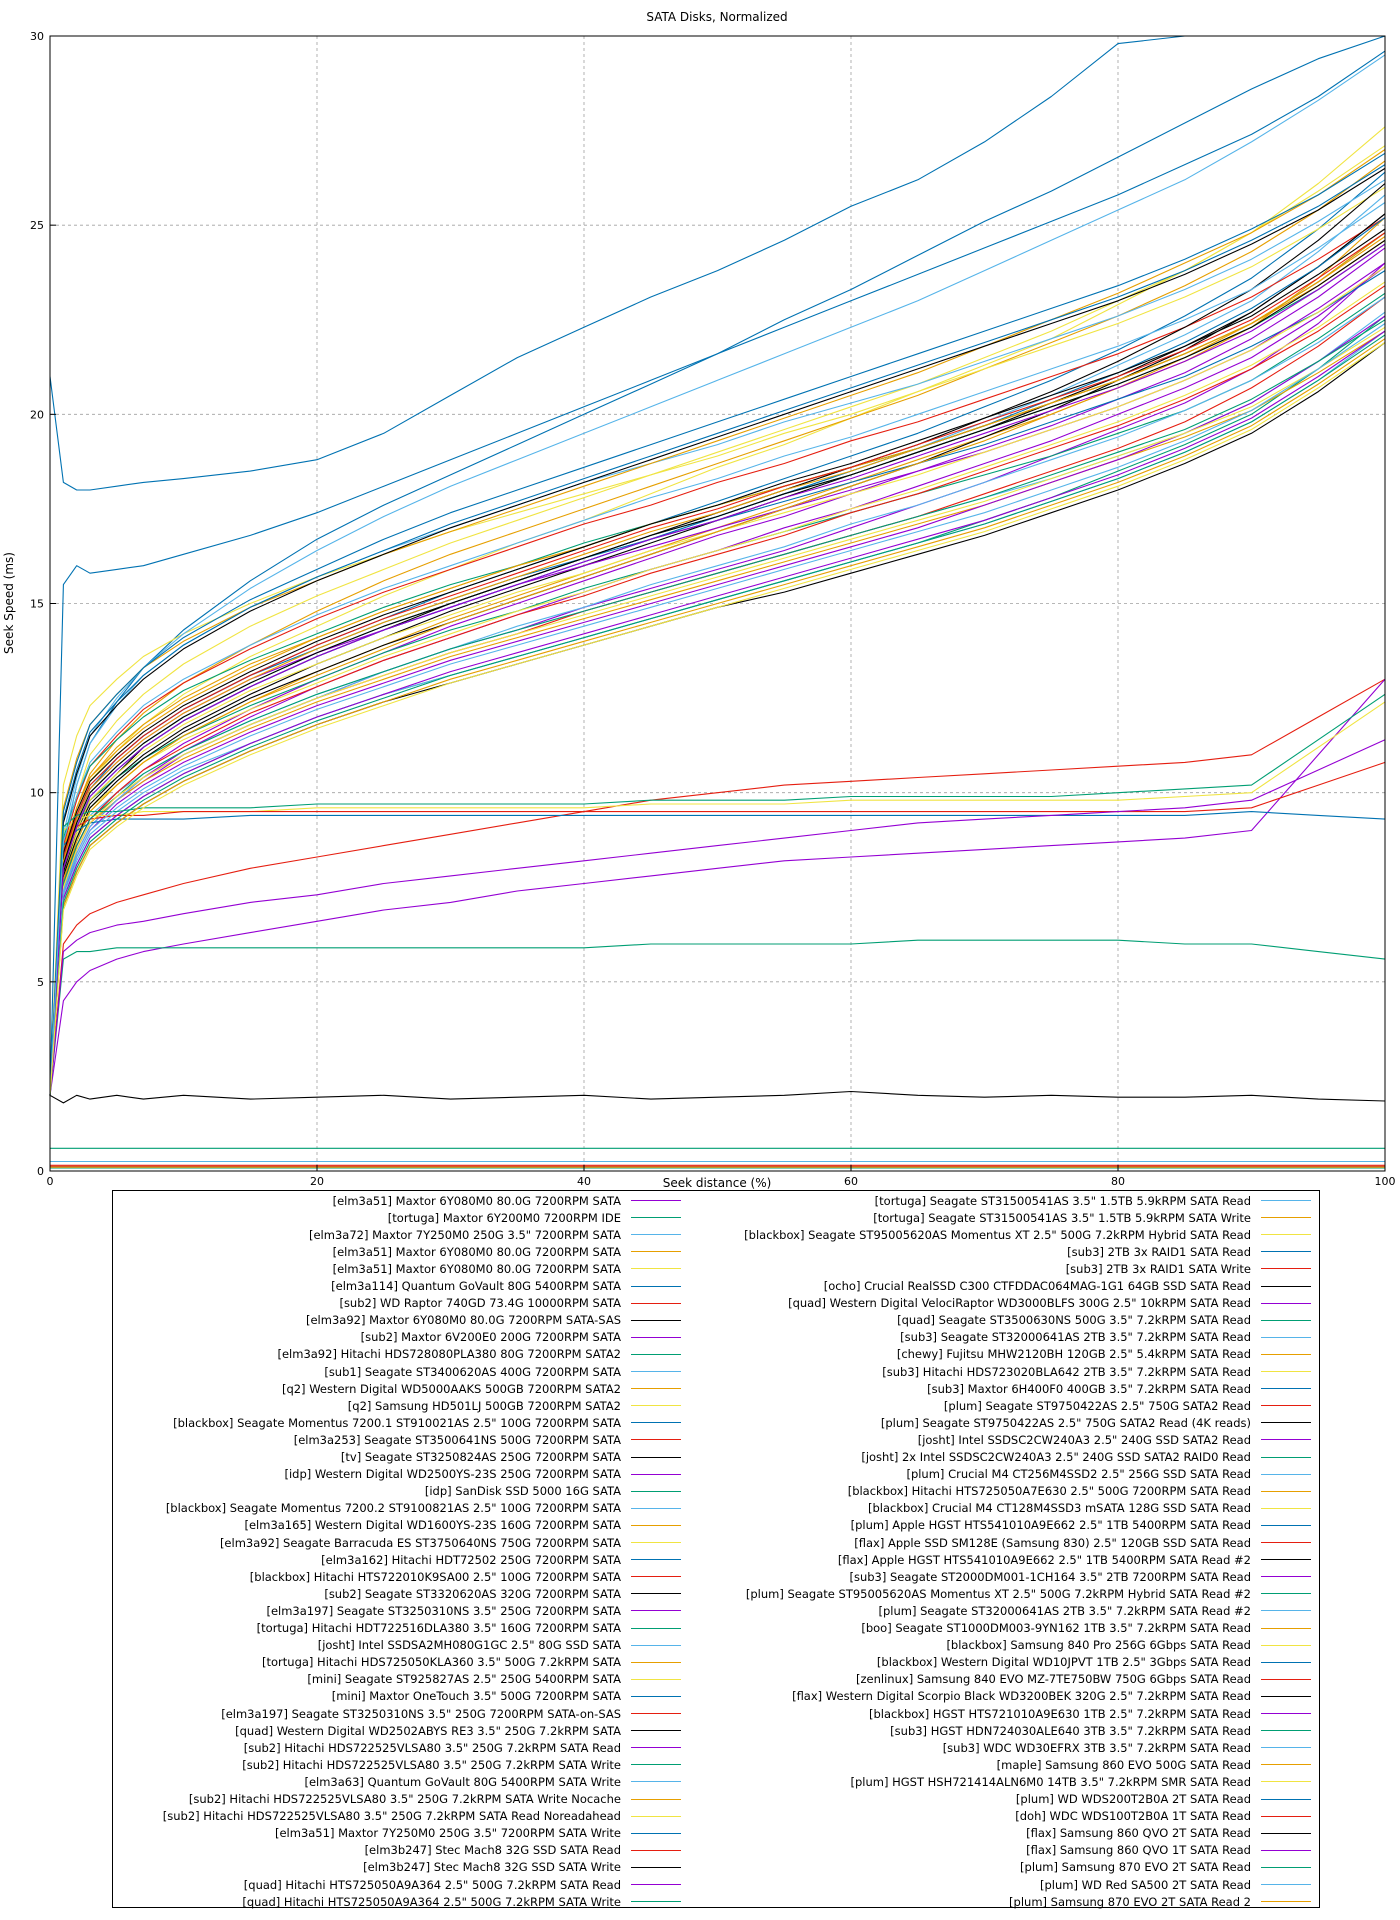 The width and height of the screenshot is (1400, 1920). I want to click on legend-item: [sub3] 2TB 3x RAID1 SATA Write, so click(1188, 1268).